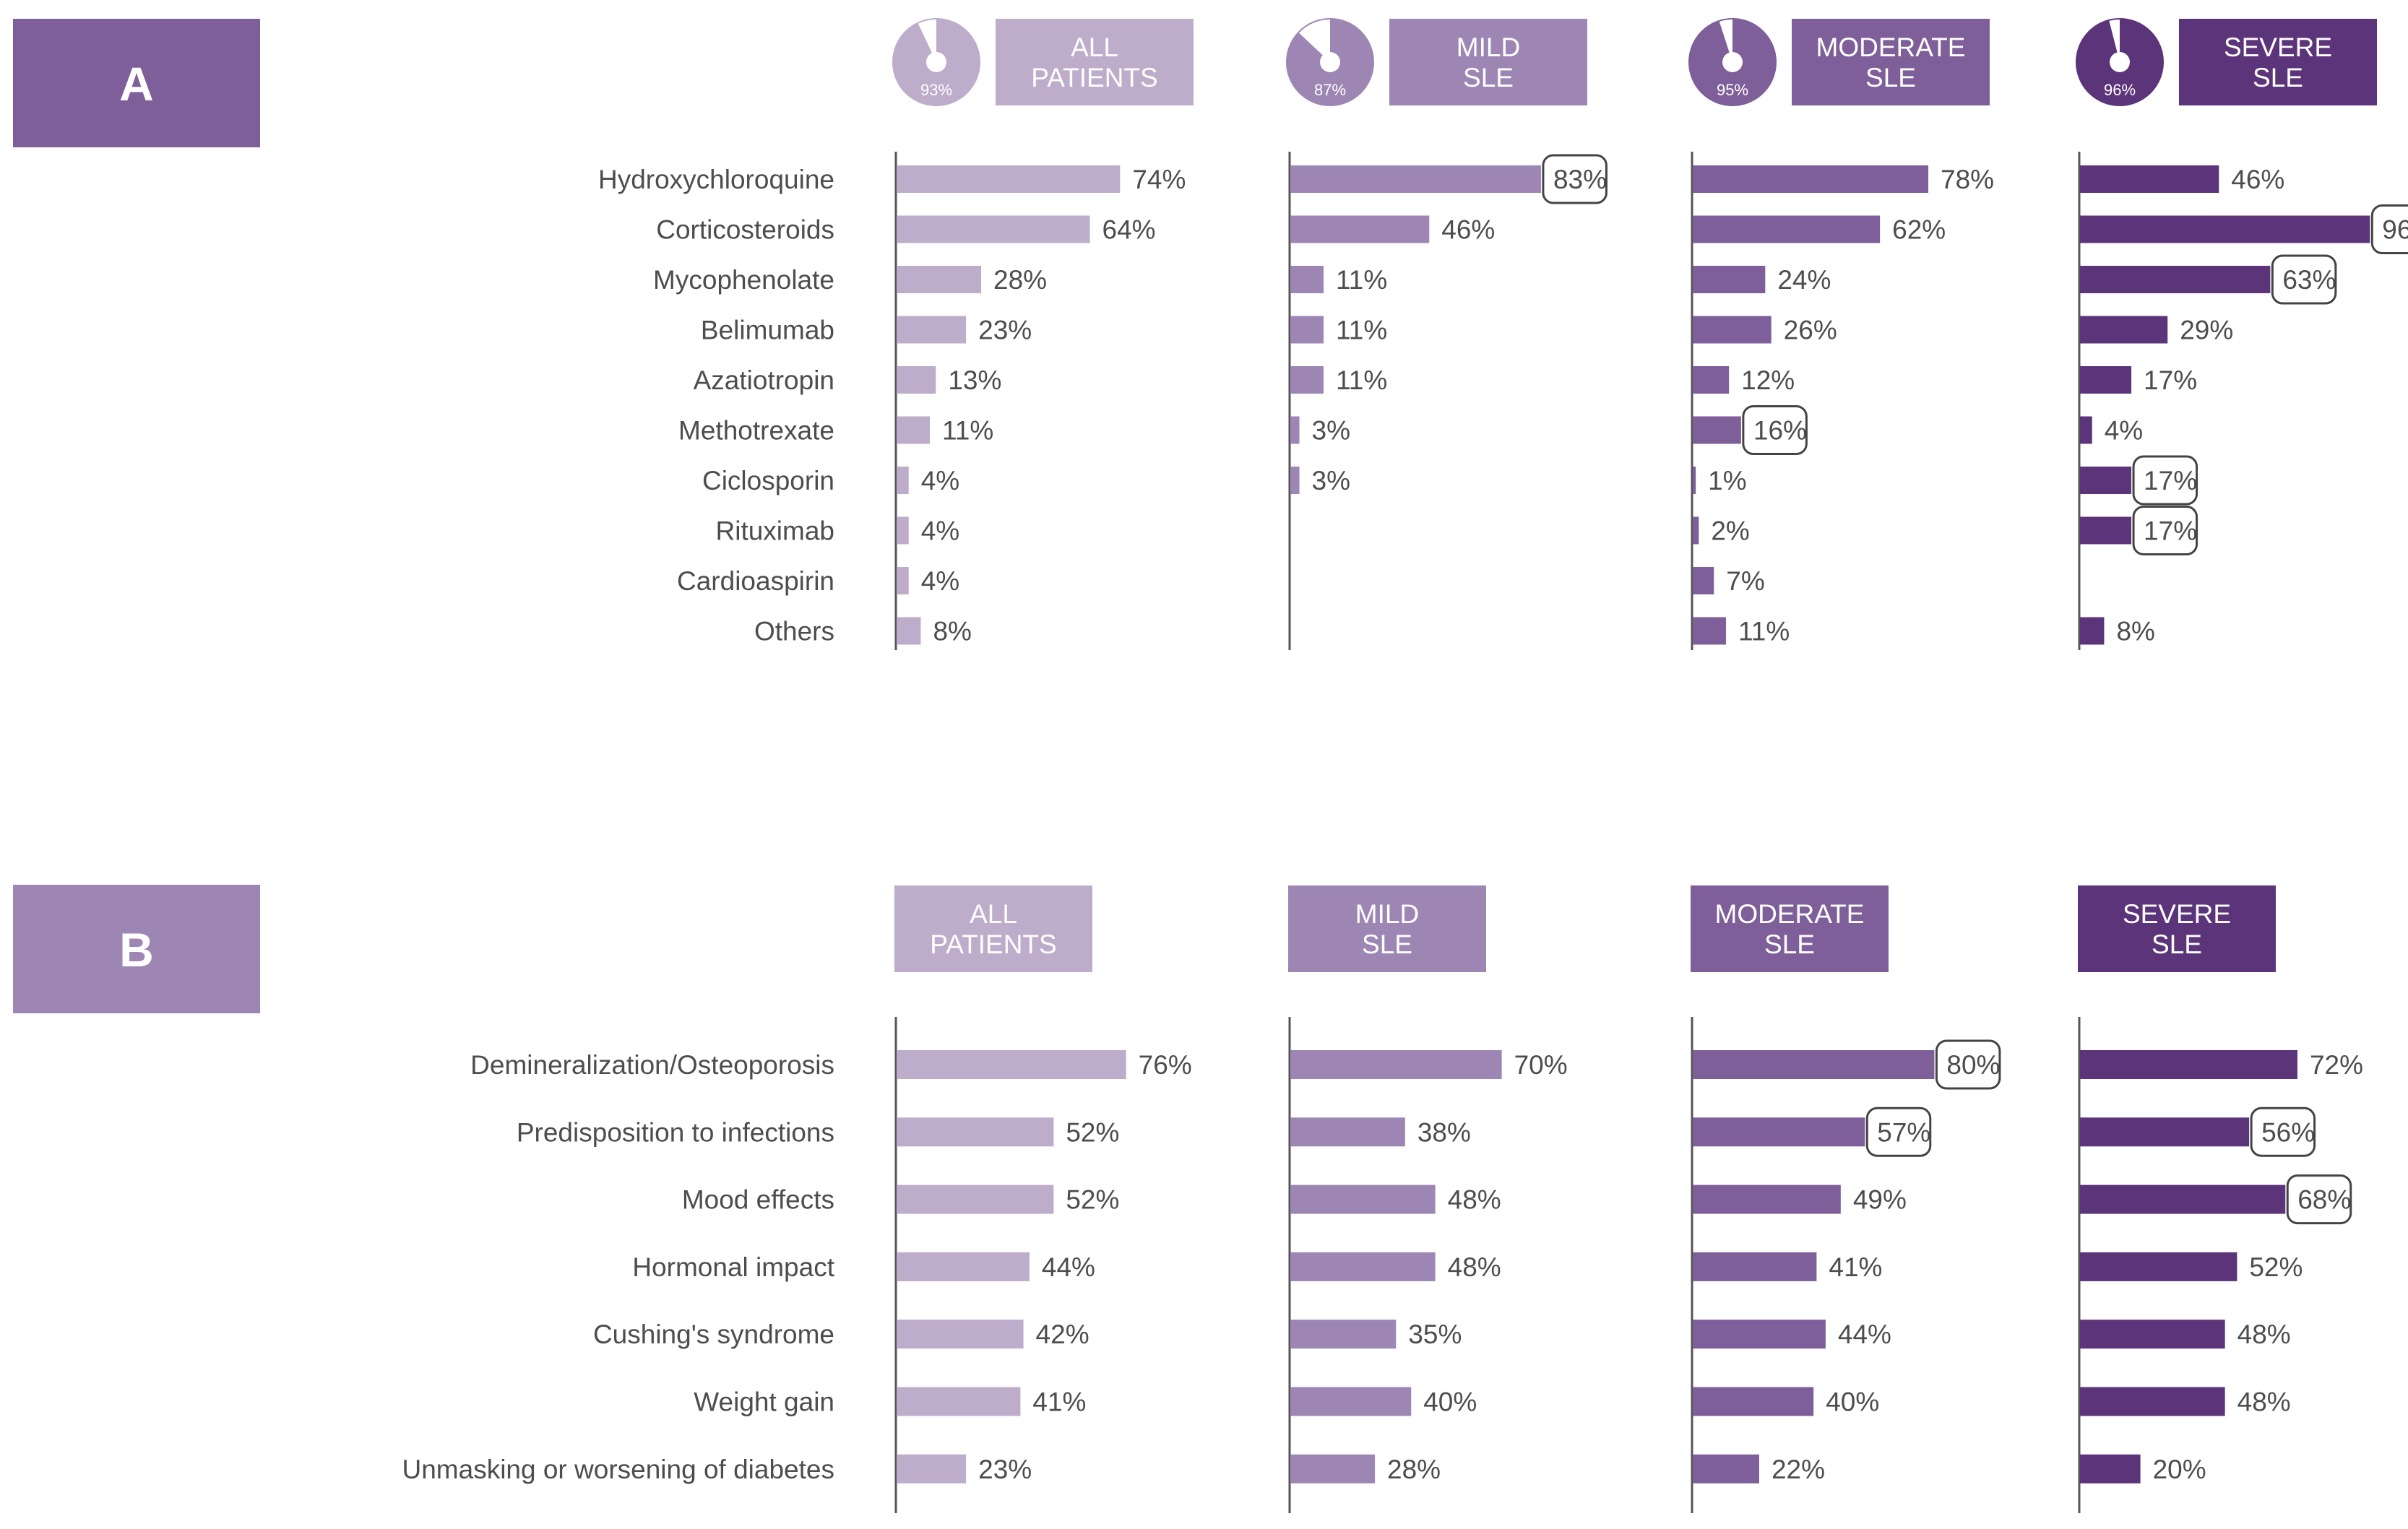 Image resolution: width=2408 pixels, height=1529 pixels. I want to click on category-label: Mood effects, so click(758, 1200).